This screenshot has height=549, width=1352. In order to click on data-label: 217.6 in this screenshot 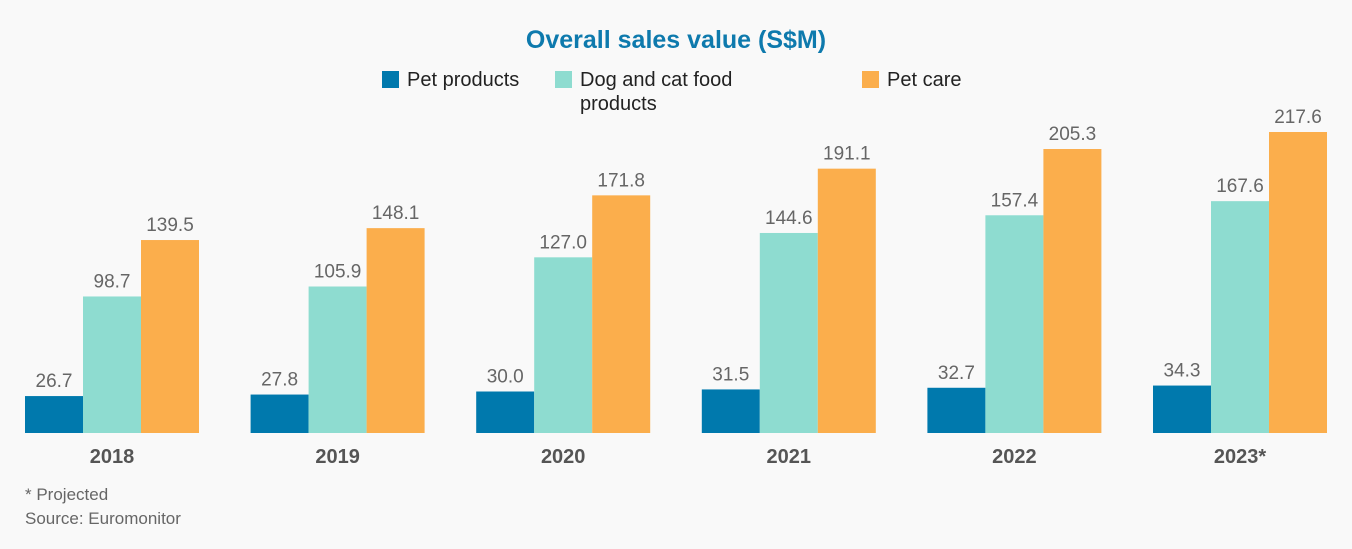, I will do `click(1298, 117)`.